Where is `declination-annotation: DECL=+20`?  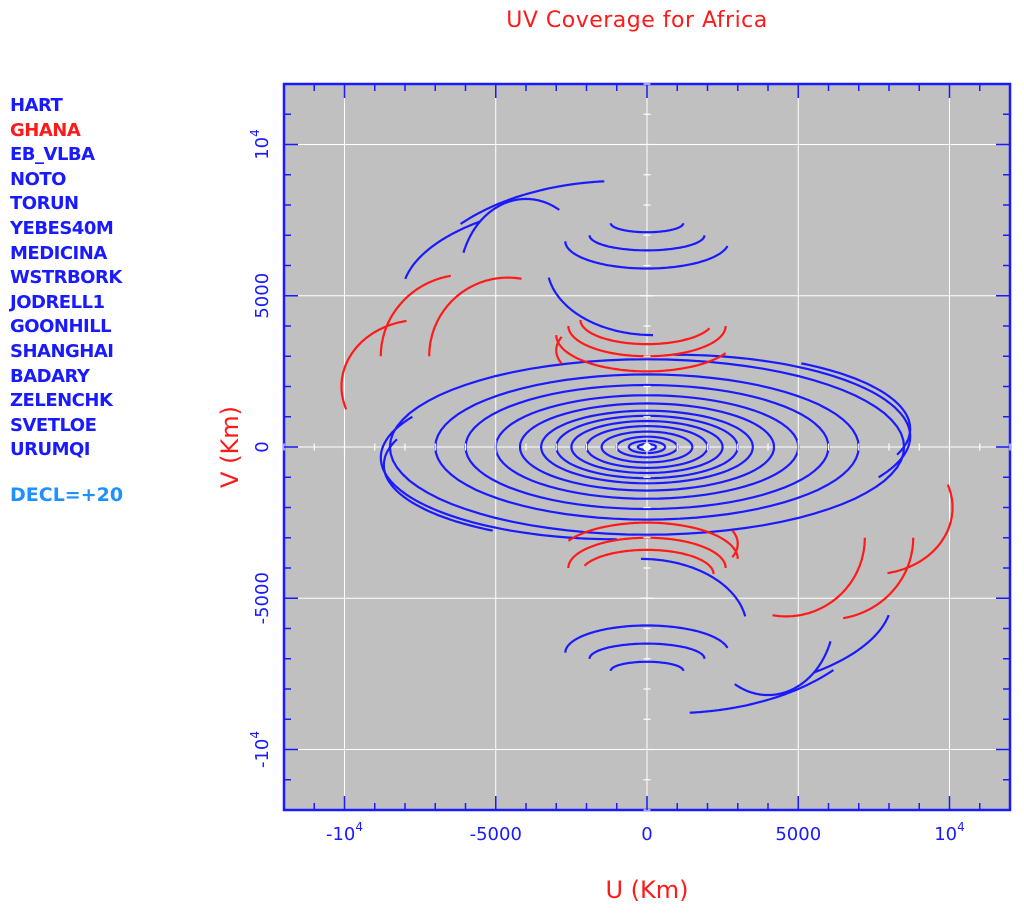
declination-annotation: DECL=+20 is located at coordinates (67, 495).